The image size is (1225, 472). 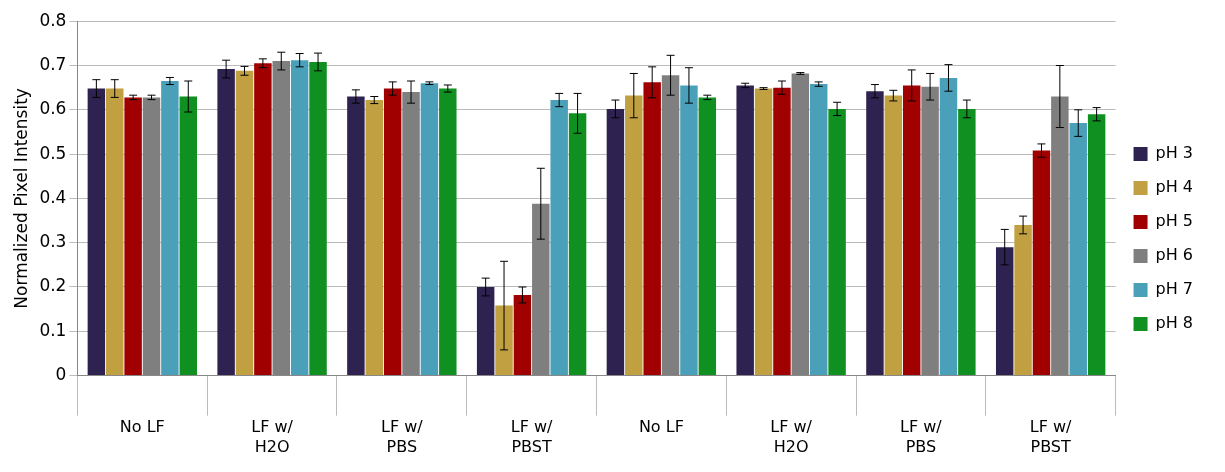 What do you see at coordinates (53, 108) in the screenshot?
I see `y-tick-label: 0.6` at bounding box center [53, 108].